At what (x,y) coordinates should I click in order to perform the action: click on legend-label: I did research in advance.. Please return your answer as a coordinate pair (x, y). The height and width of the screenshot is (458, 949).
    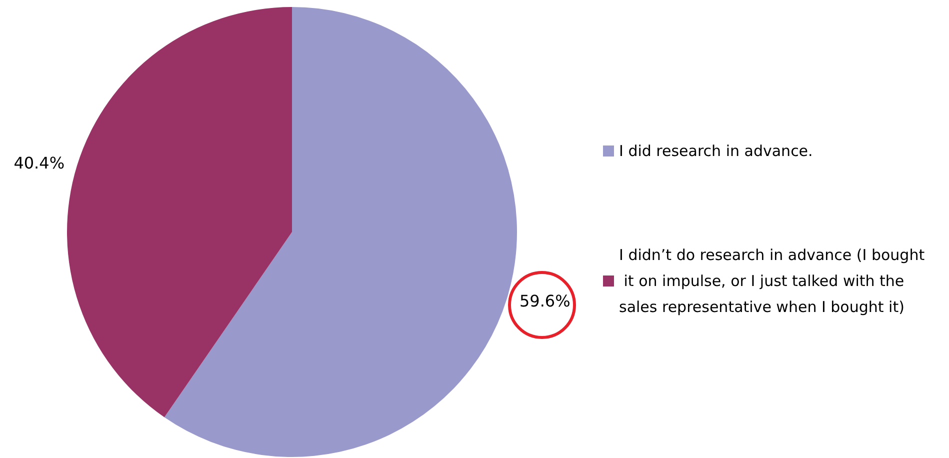
    Looking at the image, I should click on (716, 151).